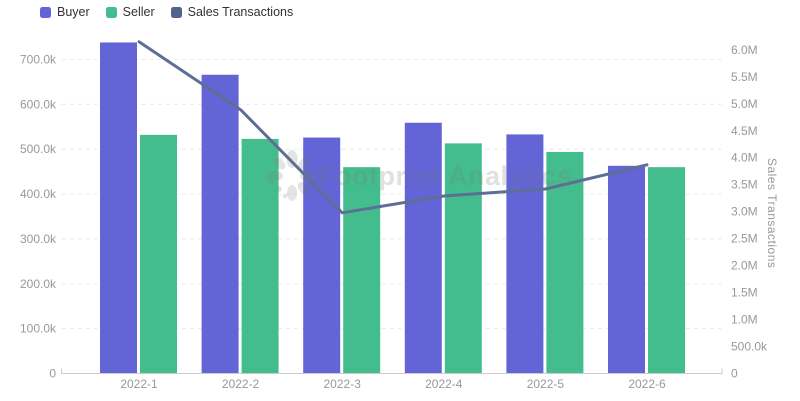 The height and width of the screenshot is (401, 800). I want to click on x-axis-label: 2022-3, so click(343, 384).